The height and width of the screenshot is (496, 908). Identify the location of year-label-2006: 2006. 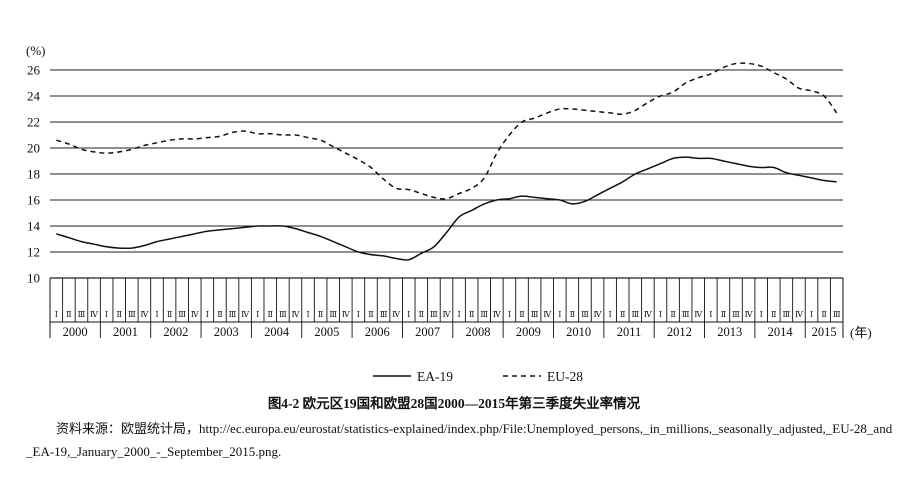
(377, 332).